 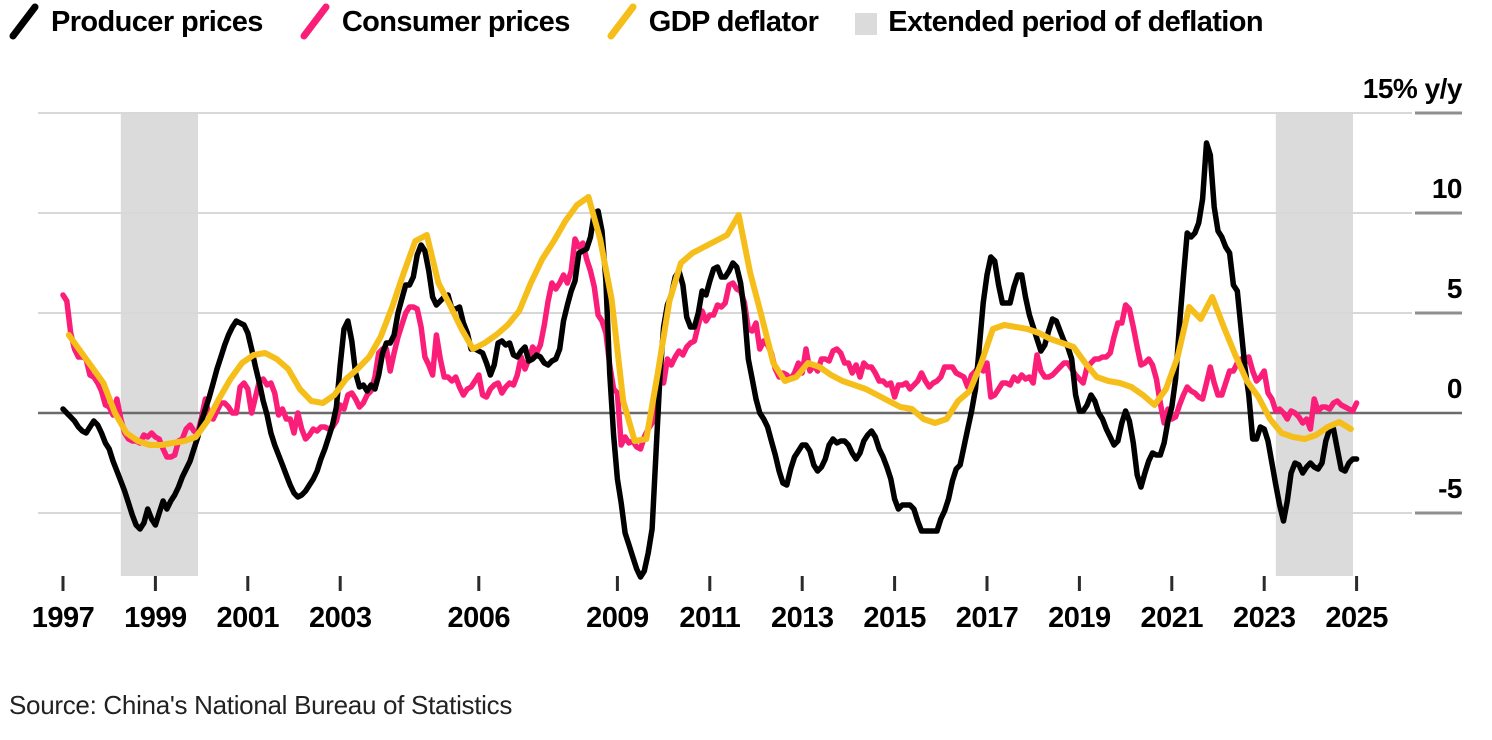 What do you see at coordinates (987, 618) in the screenshot?
I see `x-axis-label: 2017` at bounding box center [987, 618].